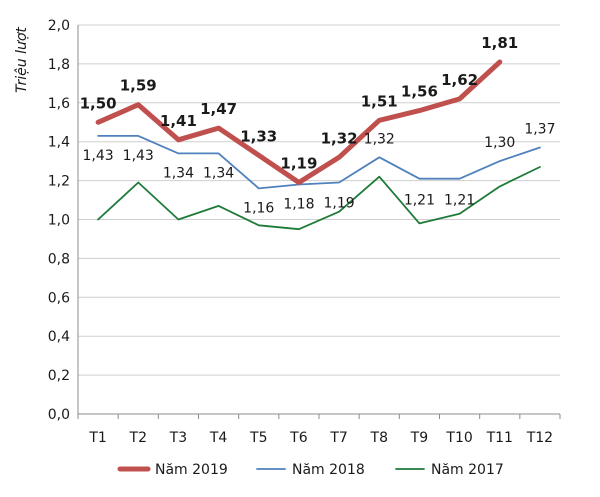 Image resolution: width=600 pixels, height=497 pixels. Describe the element at coordinates (539, 438) in the screenshot. I see `x-tick-label: T12` at that location.